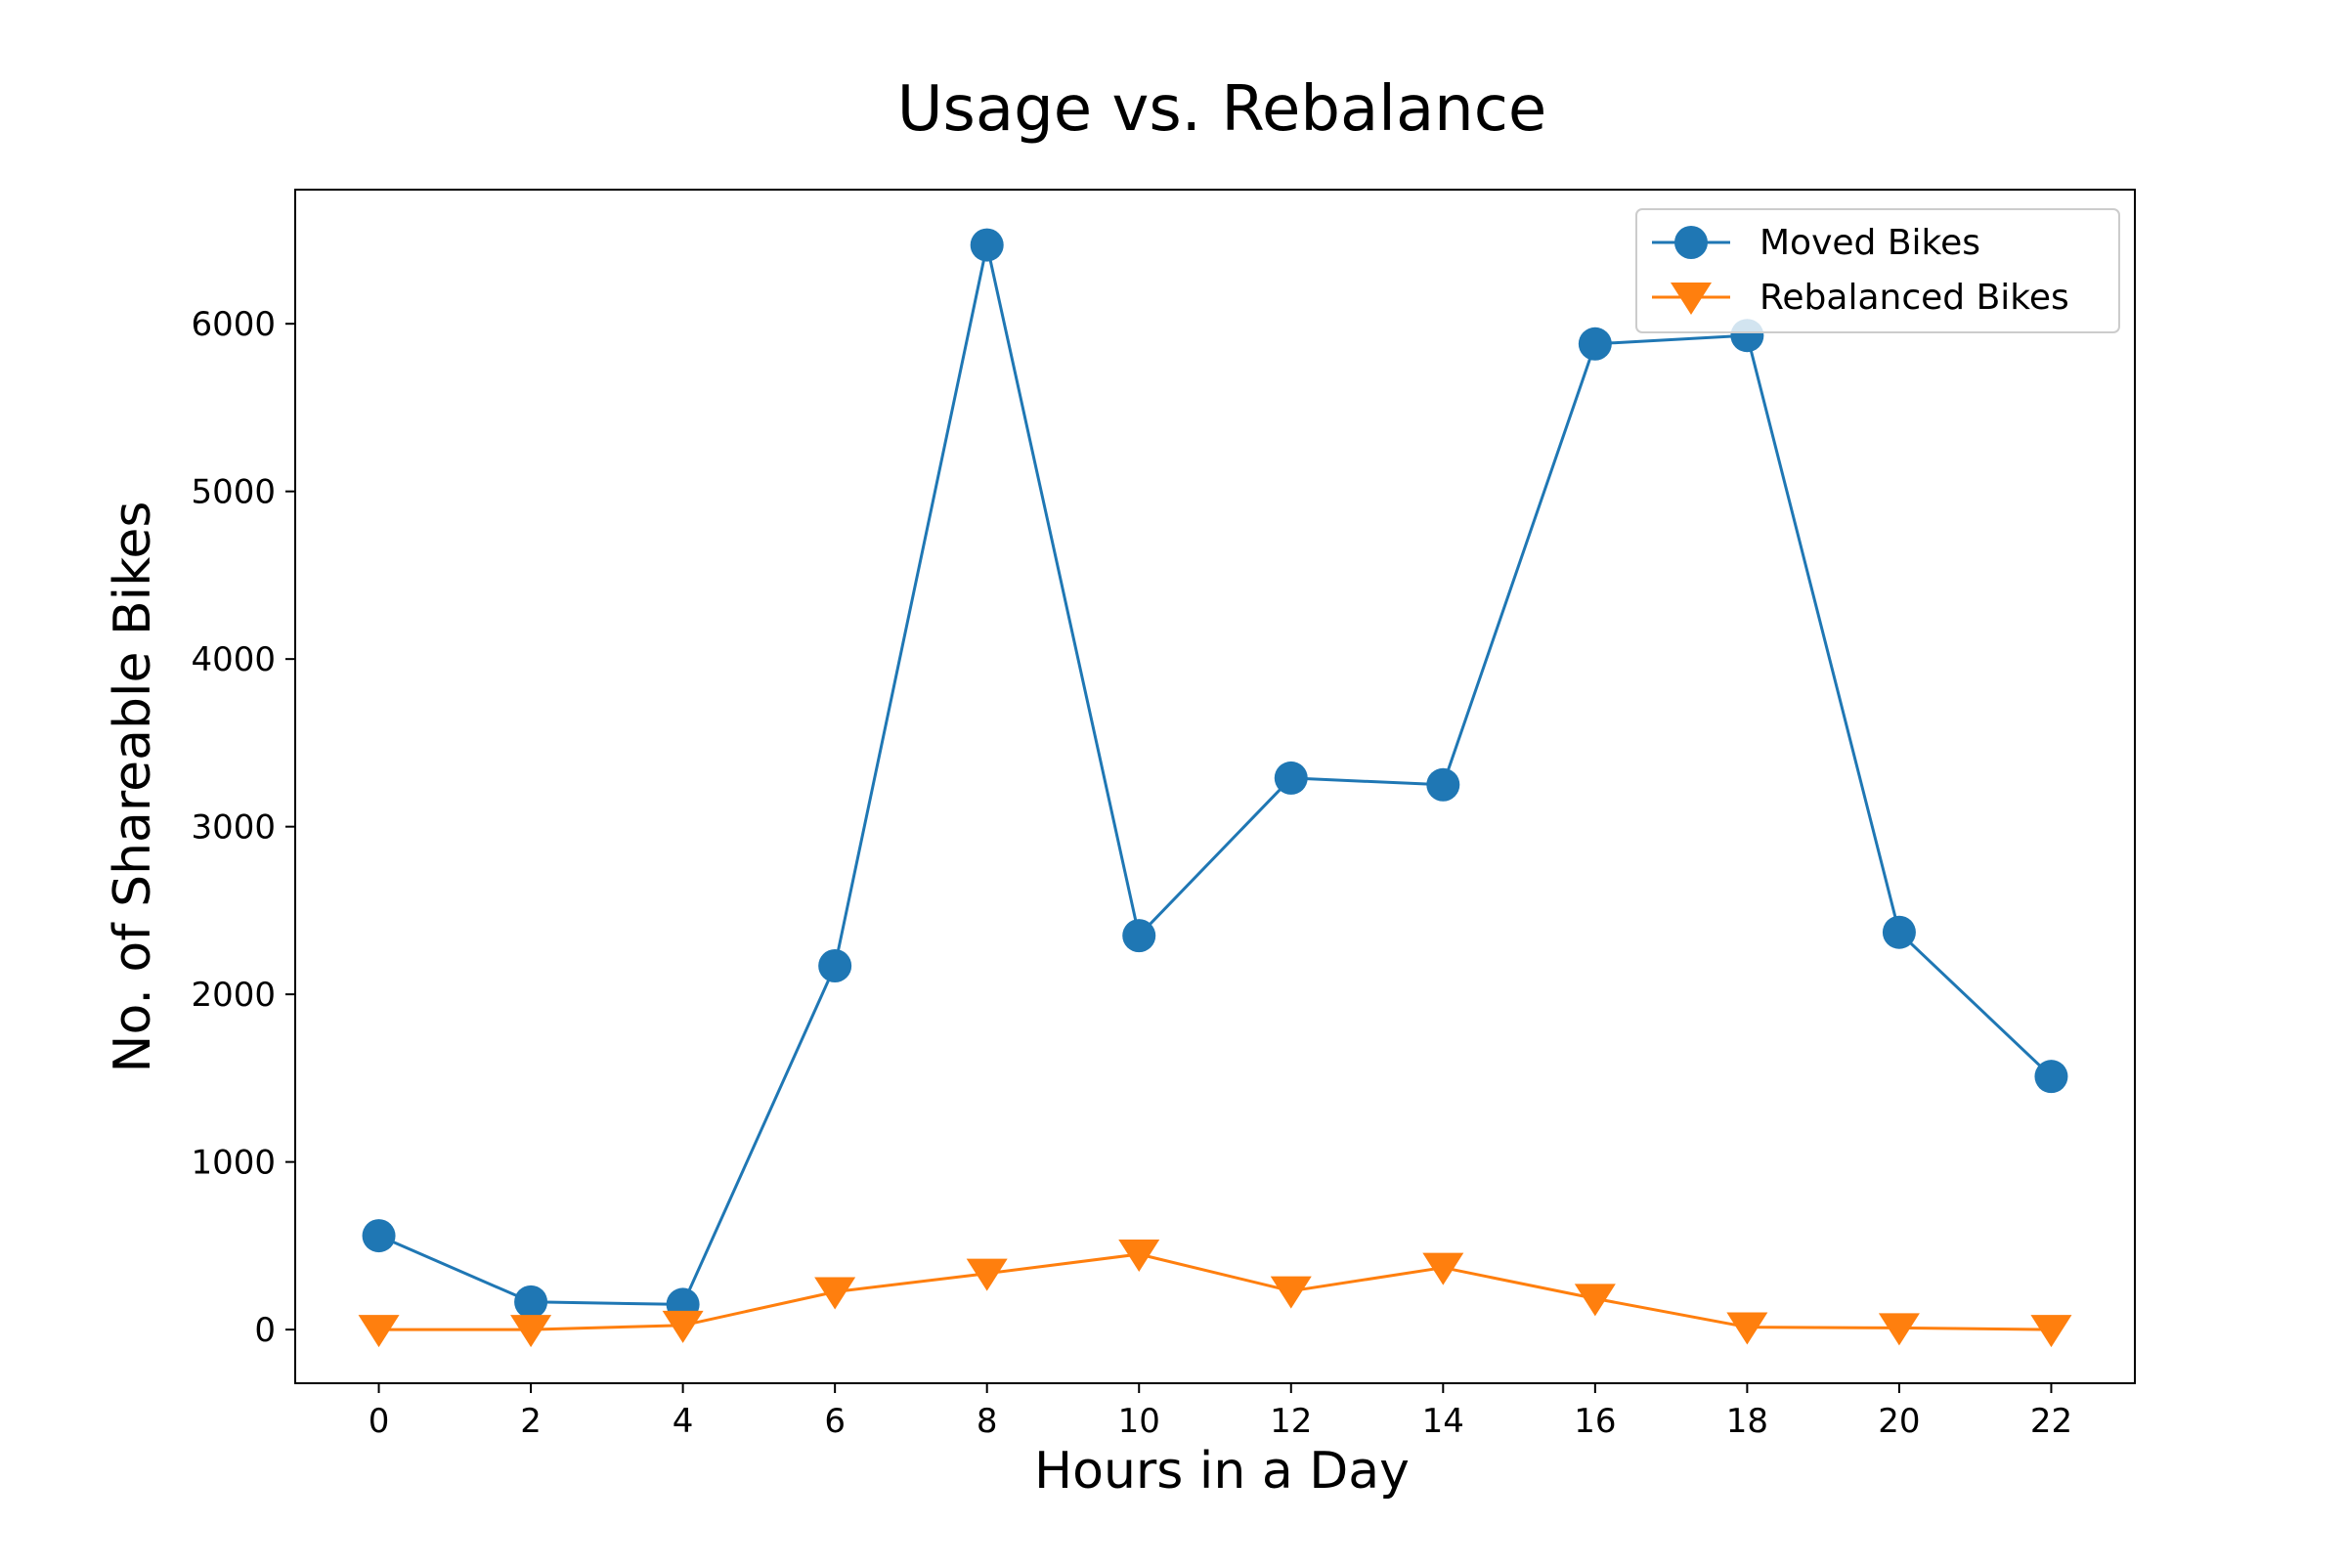 The width and height of the screenshot is (2346, 1568). Describe the element at coordinates (1692, 299) in the screenshot. I see `legend-marker-rebalanced-bikes` at that location.